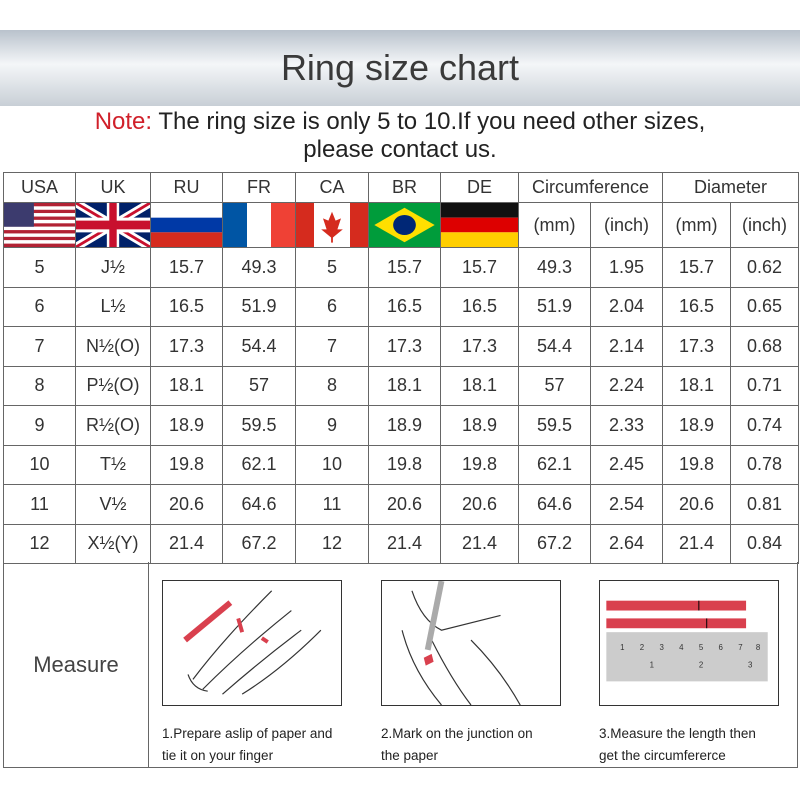  What do you see at coordinates (113, 464) in the screenshot?
I see `table-cell: T½` at bounding box center [113, 464].